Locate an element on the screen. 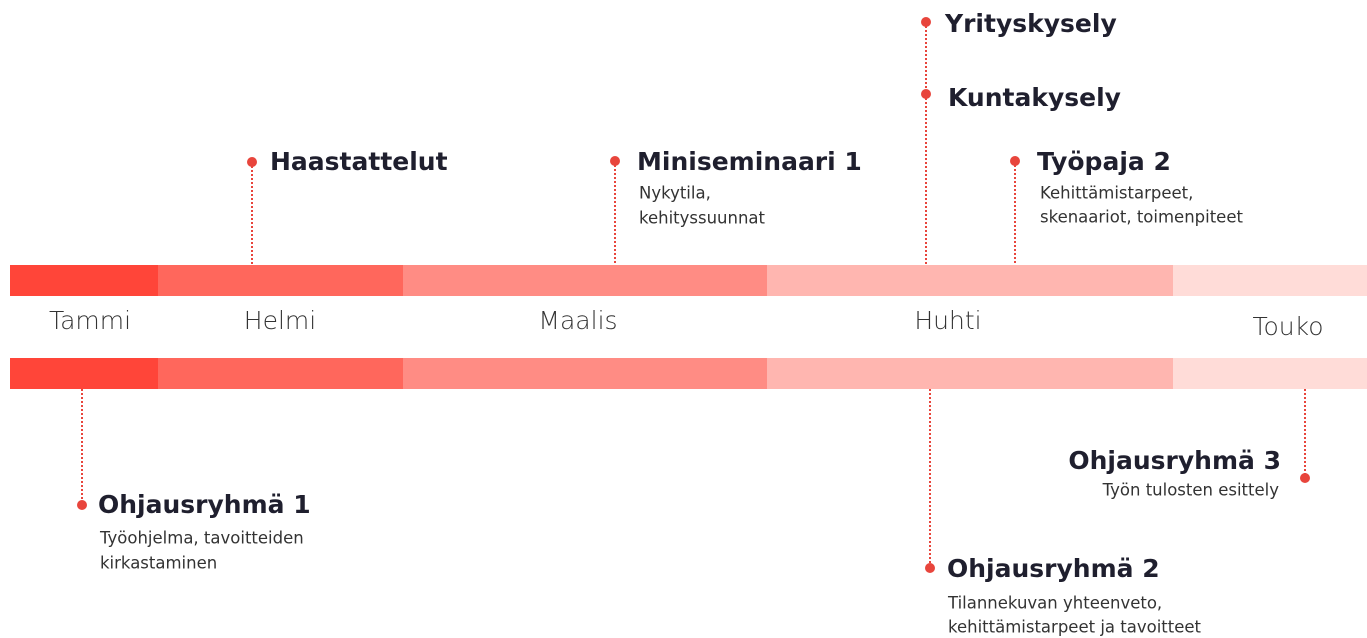 The height and width of the screenshot is (638, 1367). month: Maalis is located at coordinates (577, 320).